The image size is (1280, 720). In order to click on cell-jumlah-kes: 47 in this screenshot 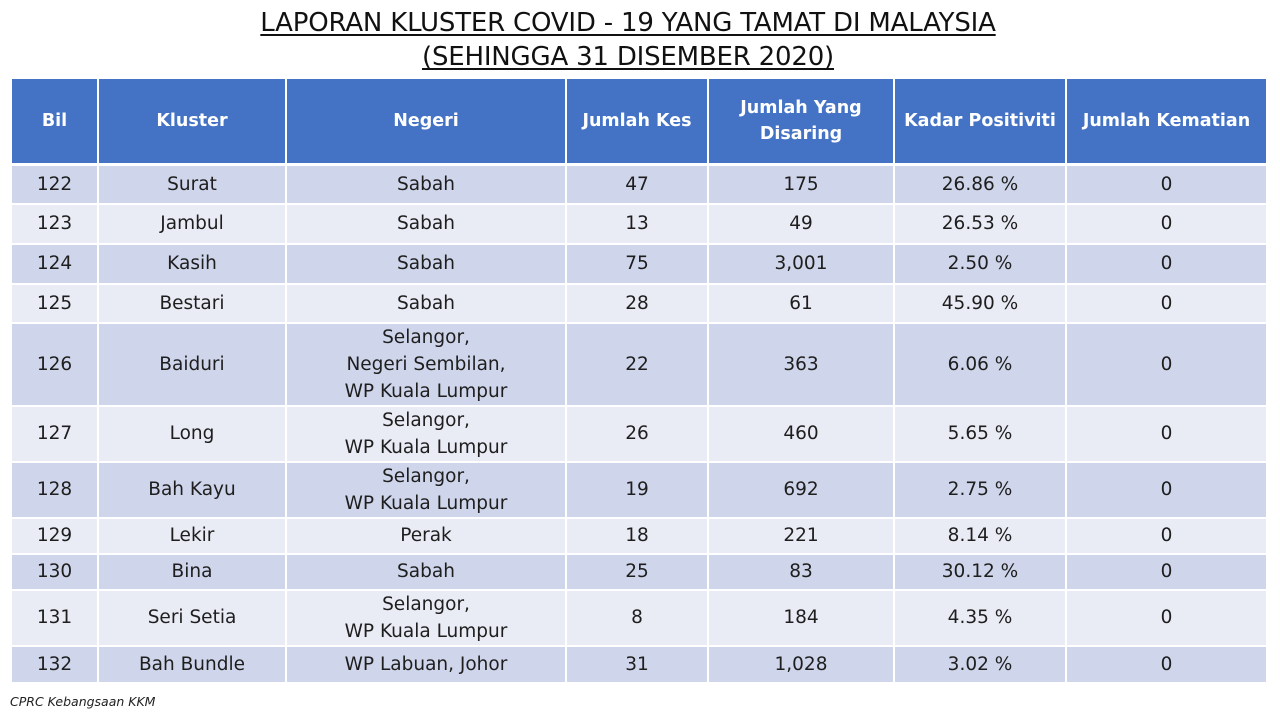, I will do `click(637, 184)`.